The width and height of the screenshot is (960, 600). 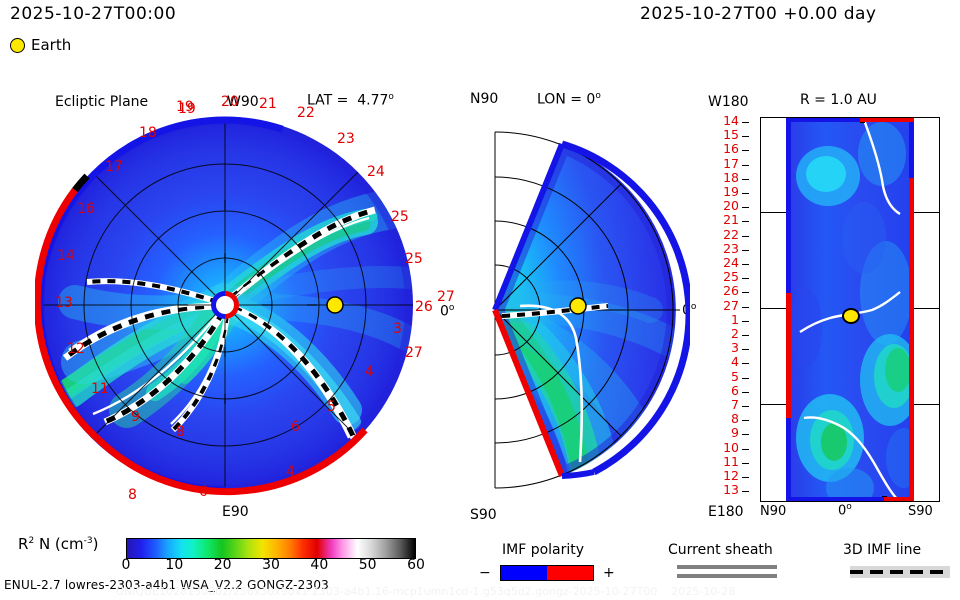 What do you see at coordinates (882, 550) in the screenshot?
I see `imf-line-legend-title: 3D IMF line` at bounding box center [882, 550].